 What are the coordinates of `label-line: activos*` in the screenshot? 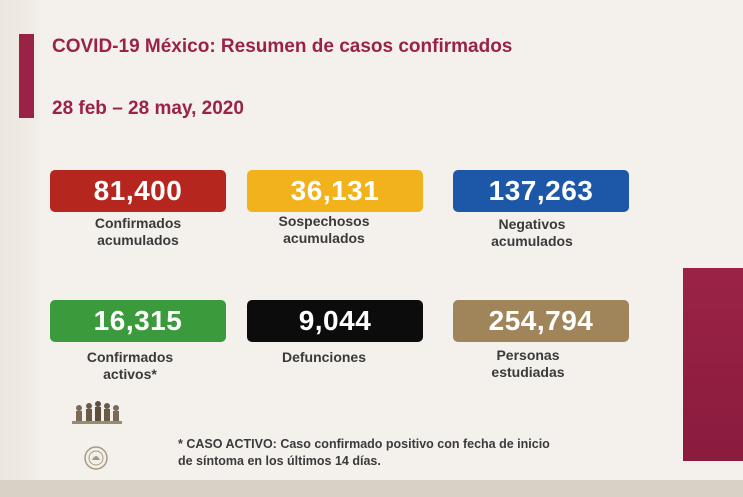 It's located at (130, 374).